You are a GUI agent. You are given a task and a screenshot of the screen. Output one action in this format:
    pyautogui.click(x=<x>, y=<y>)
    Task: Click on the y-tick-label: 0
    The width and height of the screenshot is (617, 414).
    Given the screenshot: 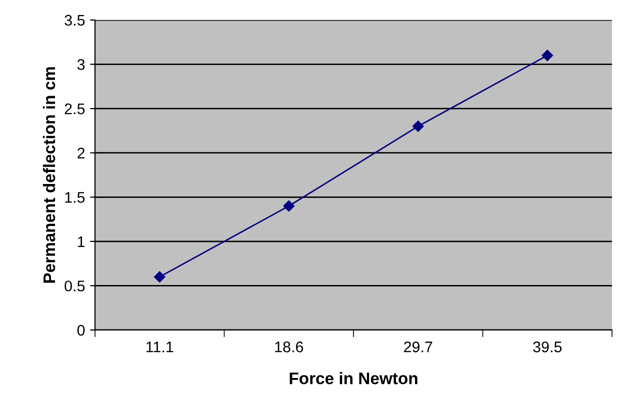 What is the action you would take?
    pyautogui.click(x=81, y=330)
    